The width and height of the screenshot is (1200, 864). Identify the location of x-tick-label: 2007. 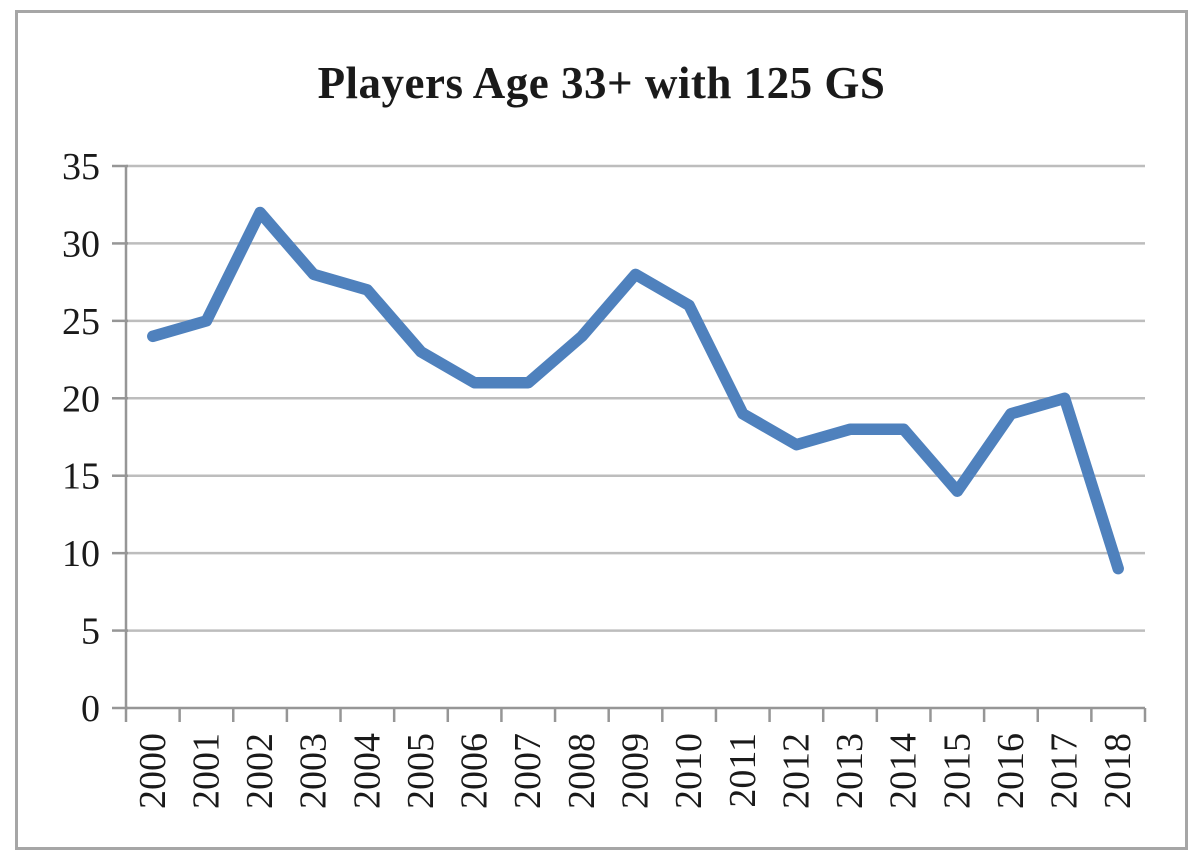
(528, 771).